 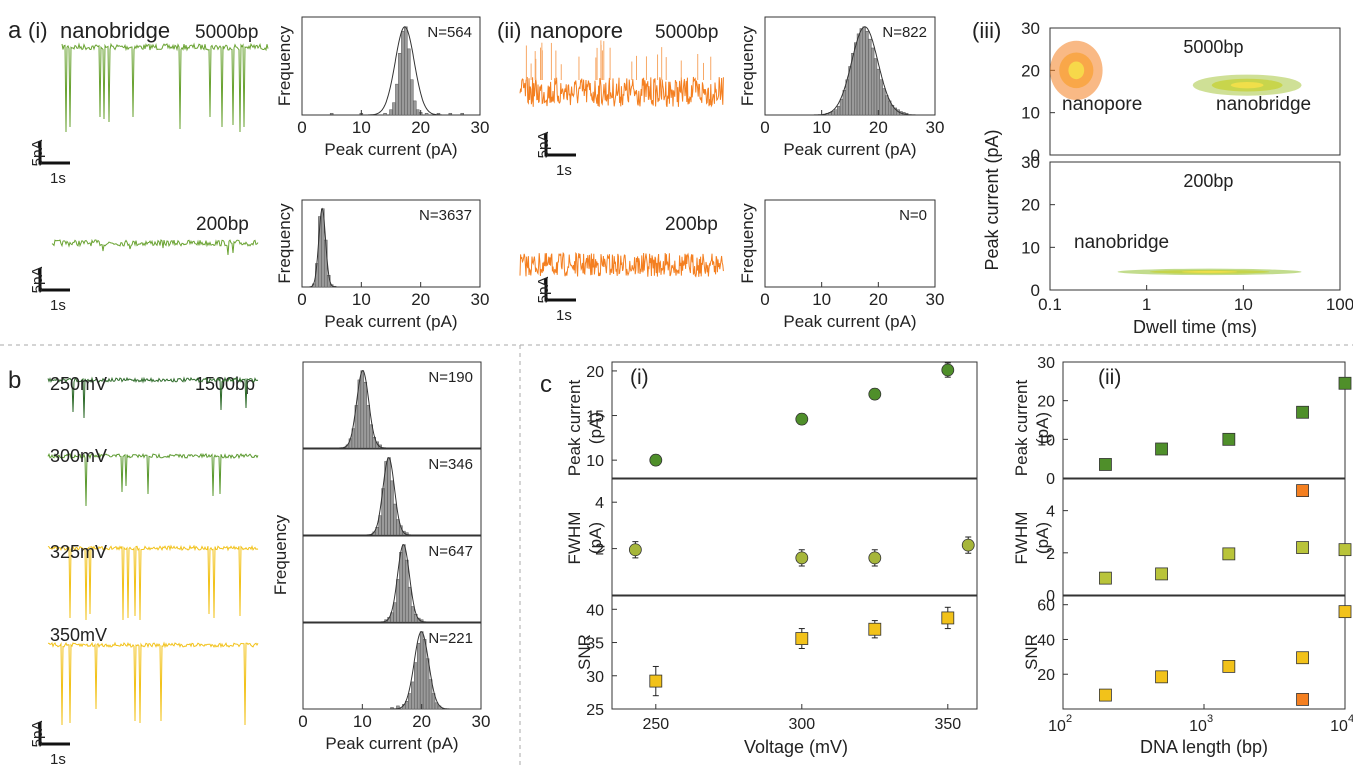 What do you see at coordinates (1050, 512) in the screenshot?
I see `scatter-ytick-label: 4` at bounding box center [1050, 512].